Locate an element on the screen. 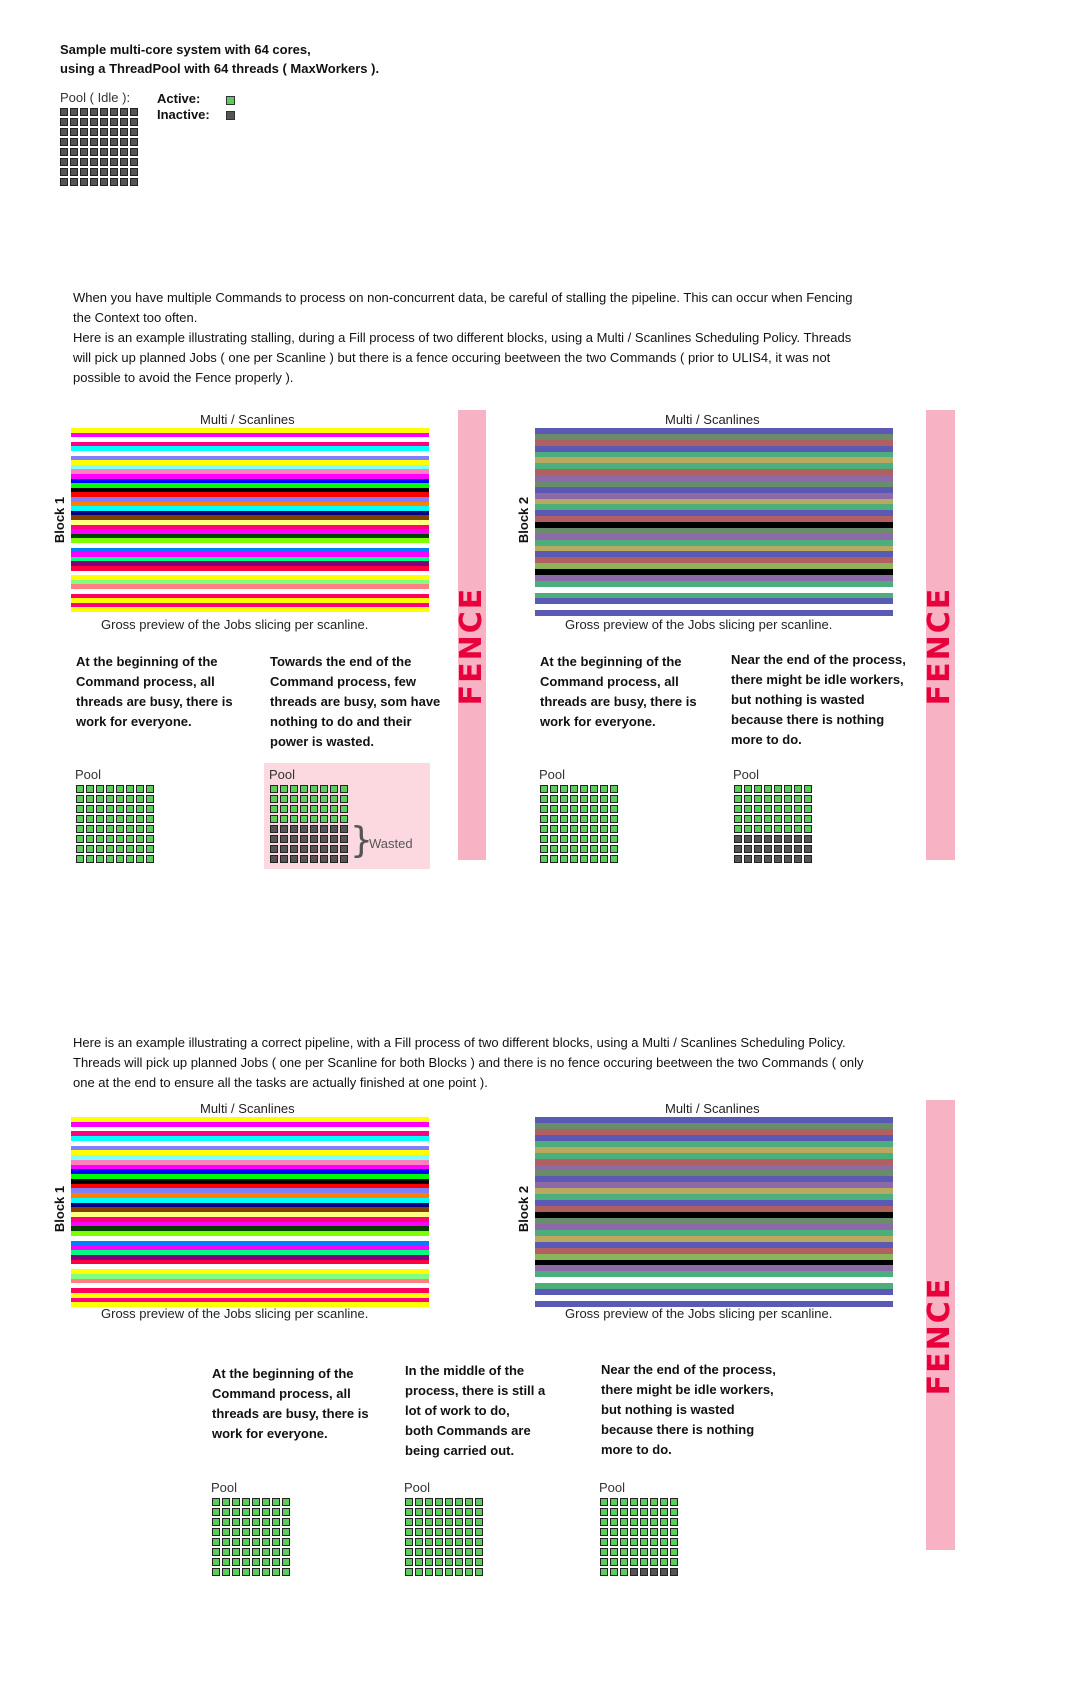  s1-left-pool1-label: Pool is located at coordinates (88, 774).